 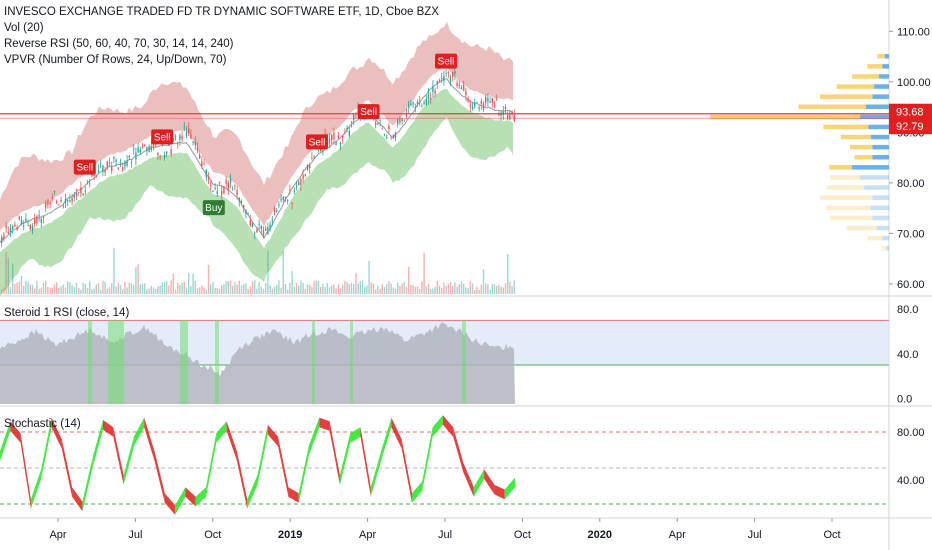 I want to click on volume-indicator-label: Vol (20), so click(x=24, y=28).